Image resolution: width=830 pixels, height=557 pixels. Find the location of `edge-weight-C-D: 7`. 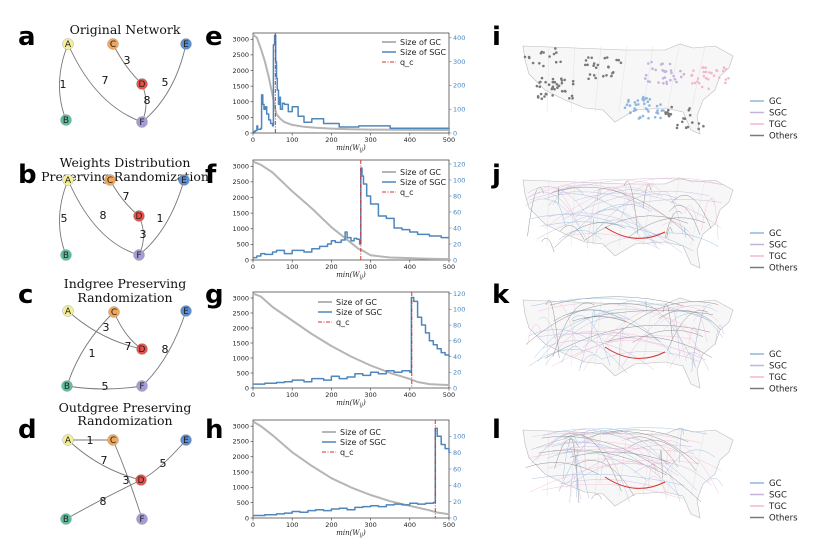

edge-weight-C-D: 7 is located at coordinates (128, 346).